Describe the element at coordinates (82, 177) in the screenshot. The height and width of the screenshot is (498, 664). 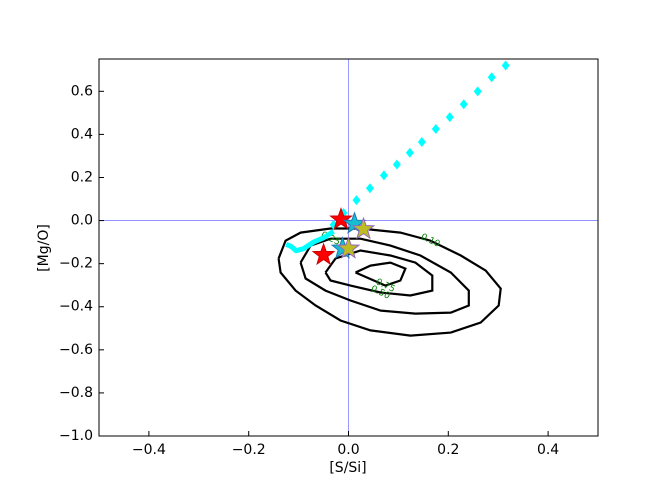
I see `y-tick-label: 0.2` at that location.